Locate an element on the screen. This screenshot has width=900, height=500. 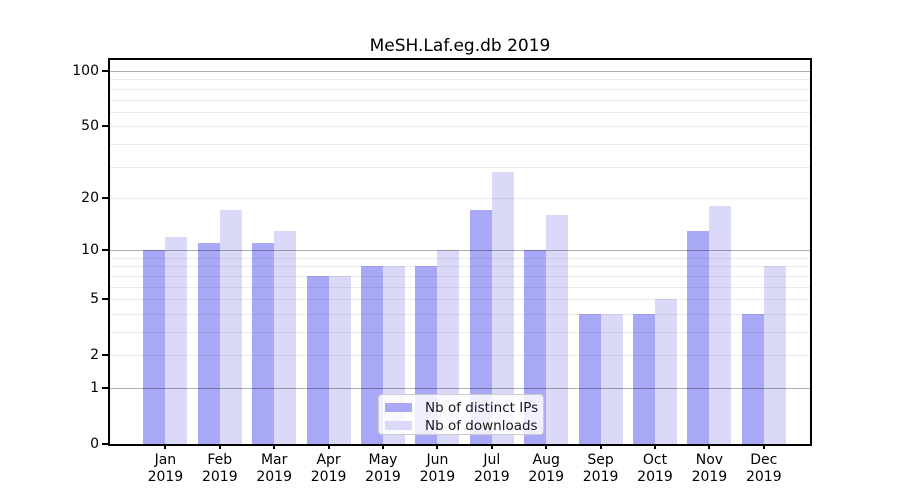
bar-jul-downloads is located at coordinates (502, 307).